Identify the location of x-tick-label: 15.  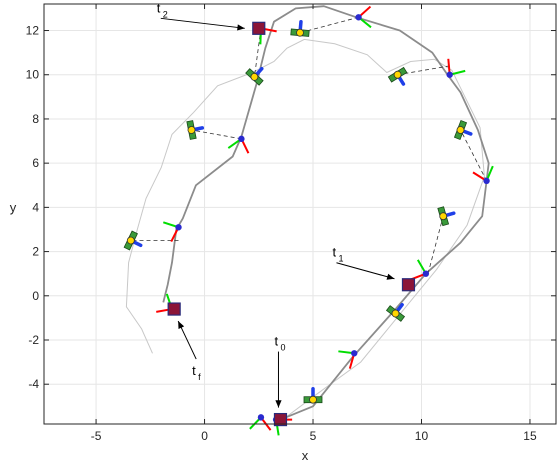
(530, 436).